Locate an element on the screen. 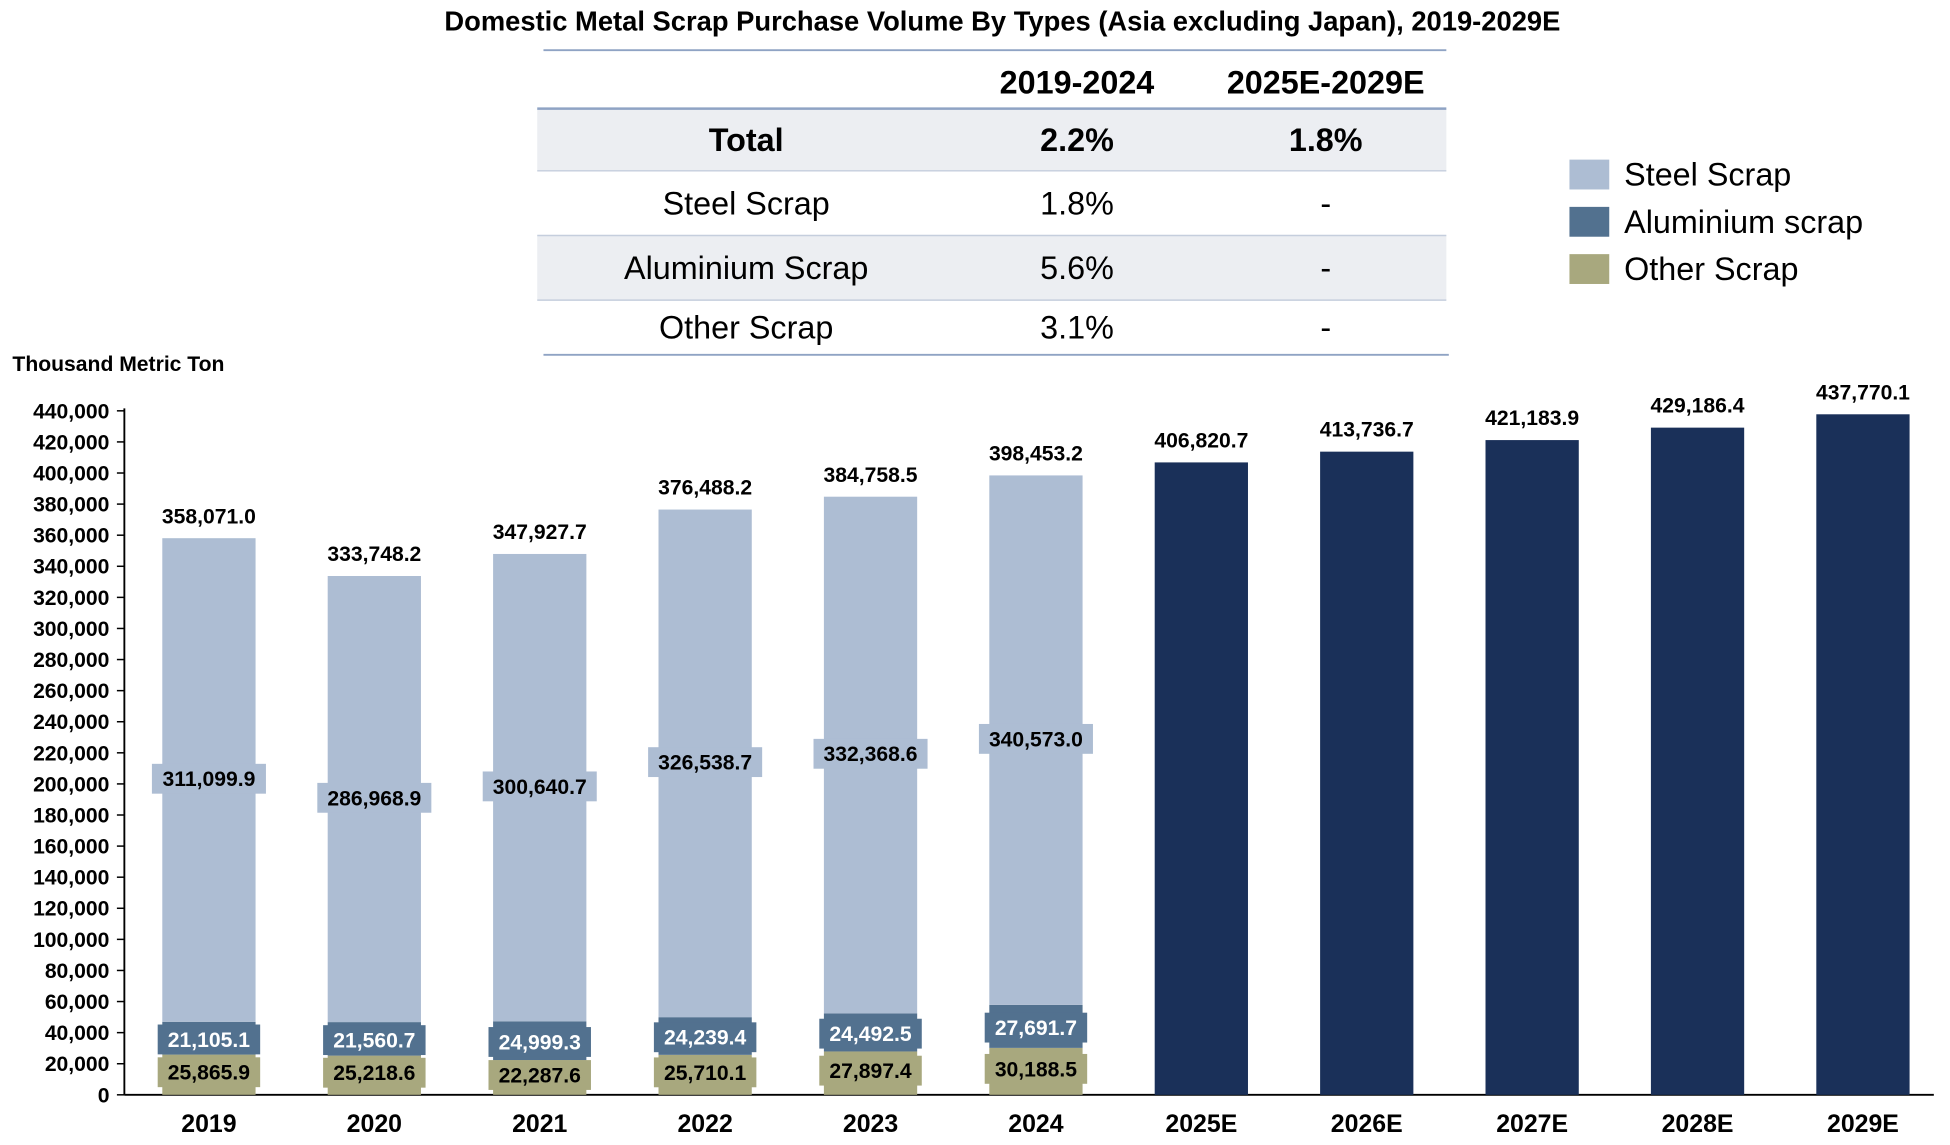 The image size is (1950, 1145). y-tick-label: 340,000 is located at coordinates (71, 567).